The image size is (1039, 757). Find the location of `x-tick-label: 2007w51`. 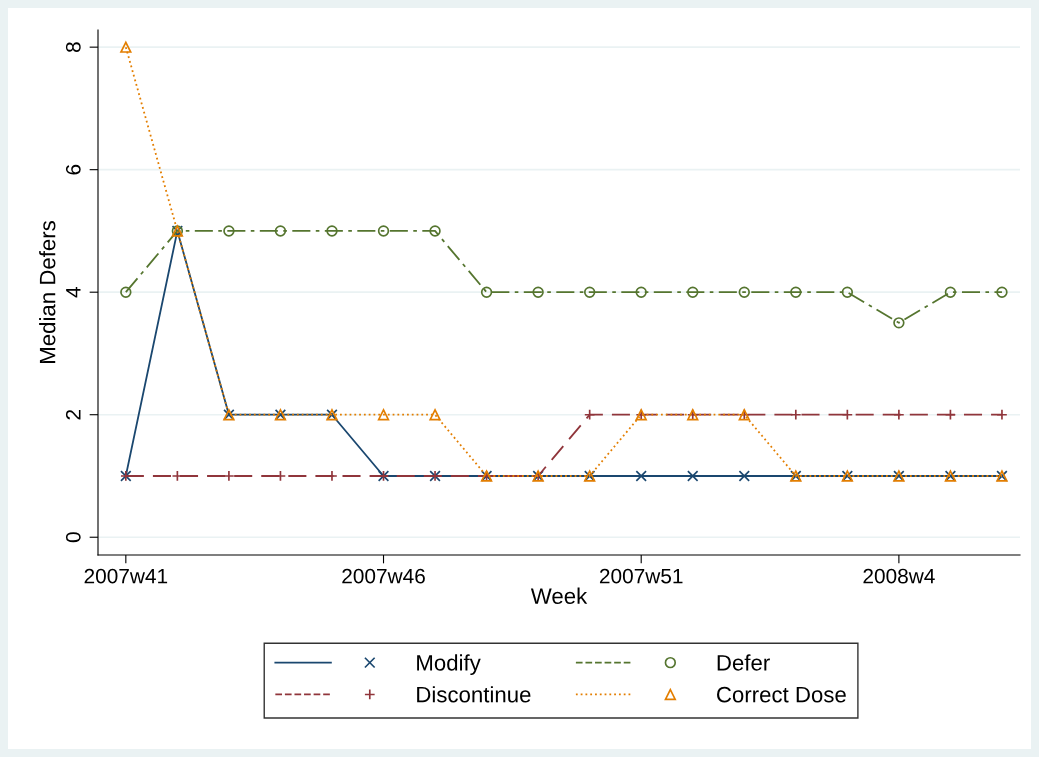

x-tick-label: 2007w51 is located at coordinates (641, 576).